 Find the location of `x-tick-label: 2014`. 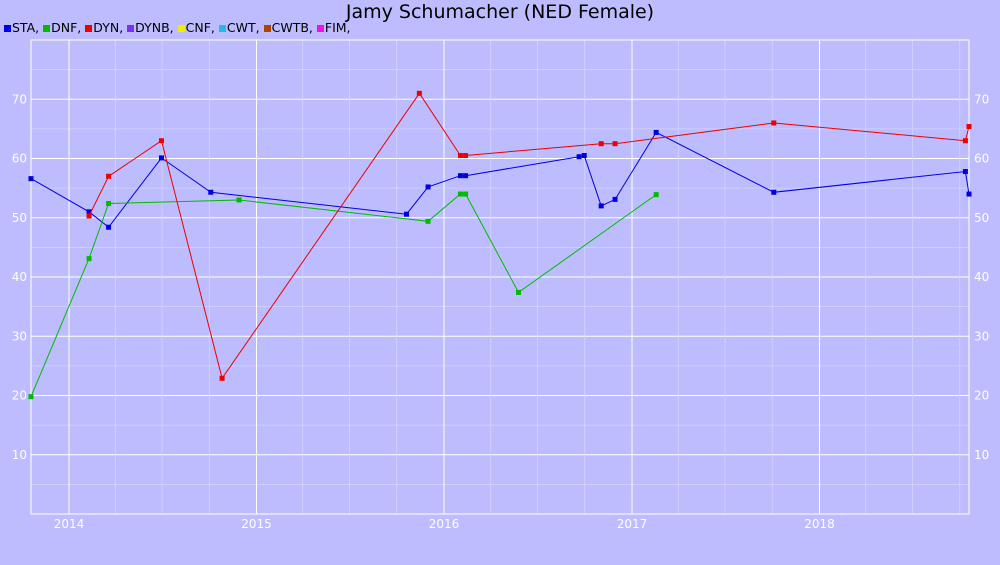

x-tick-label: 2014 is located at coordinates (69, 524).